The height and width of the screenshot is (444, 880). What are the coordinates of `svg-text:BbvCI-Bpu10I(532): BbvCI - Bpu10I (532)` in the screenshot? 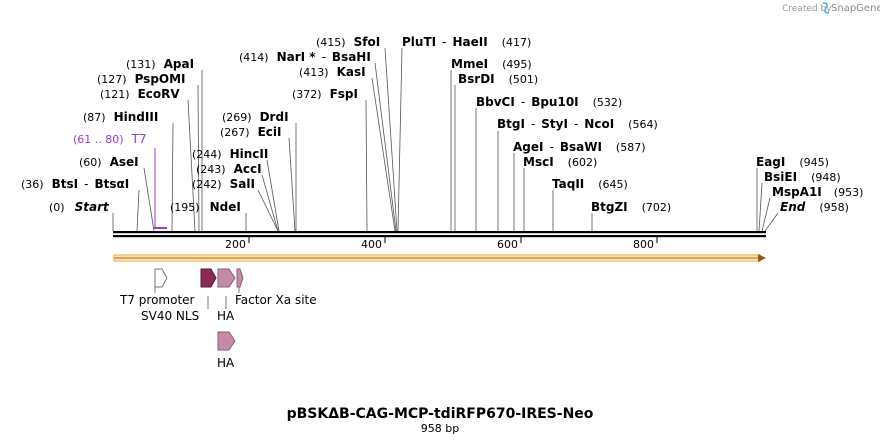 It's located at (549, 102).